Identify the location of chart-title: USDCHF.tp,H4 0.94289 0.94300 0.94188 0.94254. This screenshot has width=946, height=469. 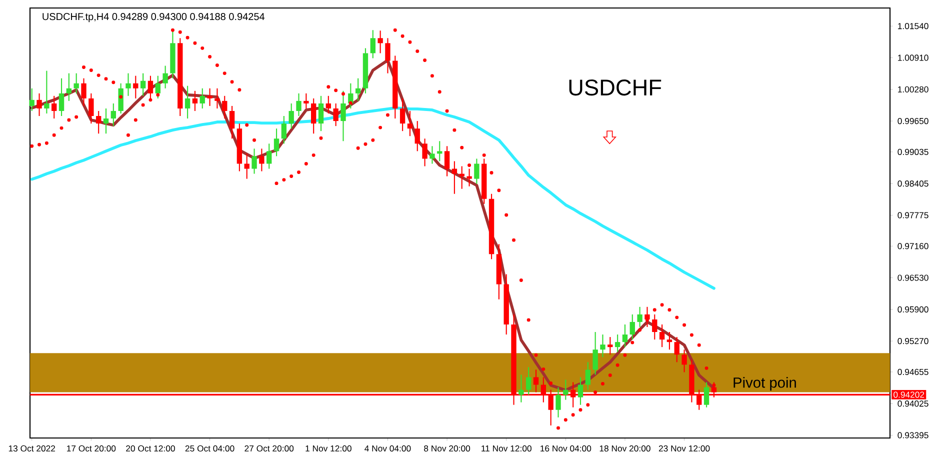
(153, 17).